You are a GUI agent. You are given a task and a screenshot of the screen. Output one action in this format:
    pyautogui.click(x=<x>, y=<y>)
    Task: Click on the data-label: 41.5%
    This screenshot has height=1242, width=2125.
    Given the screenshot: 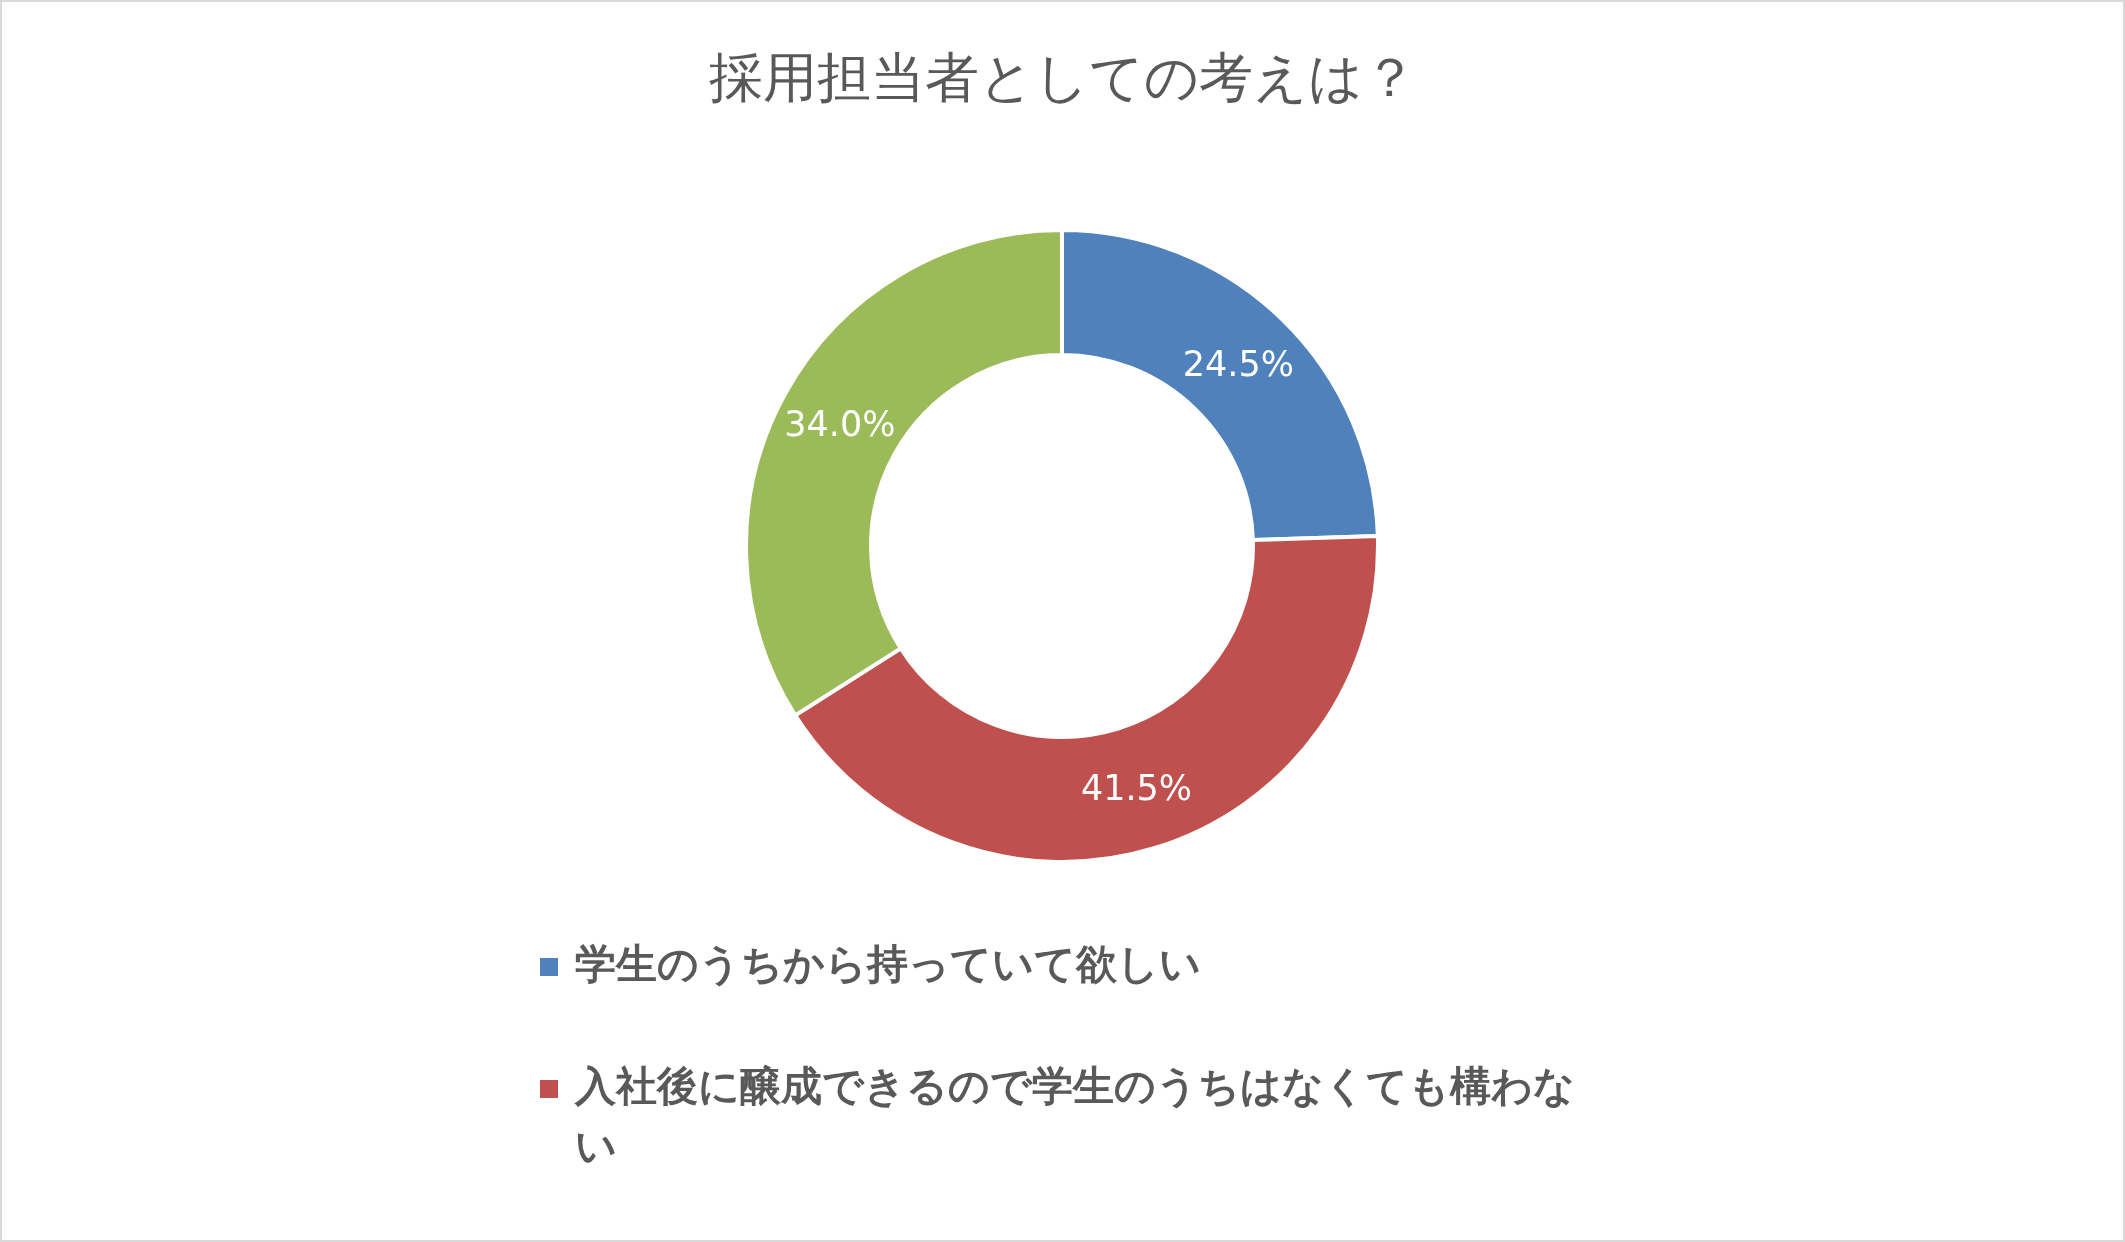 What is the action you would take?
    pyautogui.click(x=1136, y=788)
    